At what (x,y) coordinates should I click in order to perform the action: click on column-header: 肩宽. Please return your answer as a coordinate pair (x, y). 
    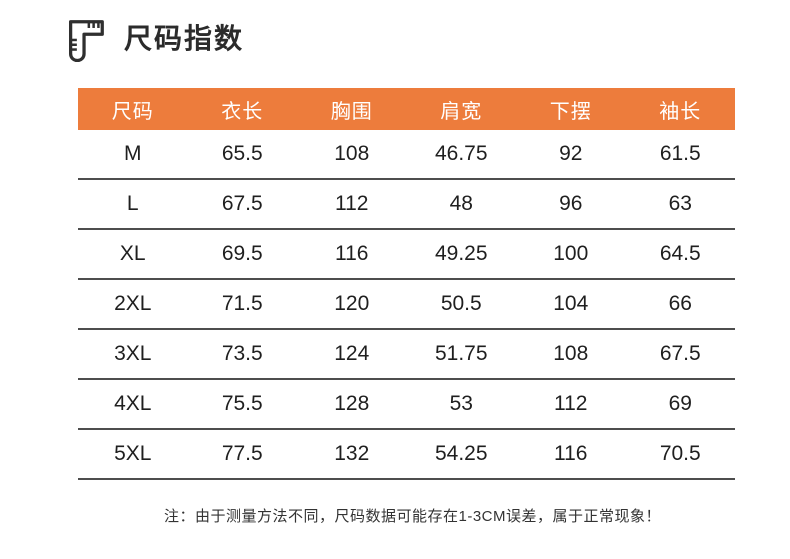
    Looking at the image, I should click on (461, 111).